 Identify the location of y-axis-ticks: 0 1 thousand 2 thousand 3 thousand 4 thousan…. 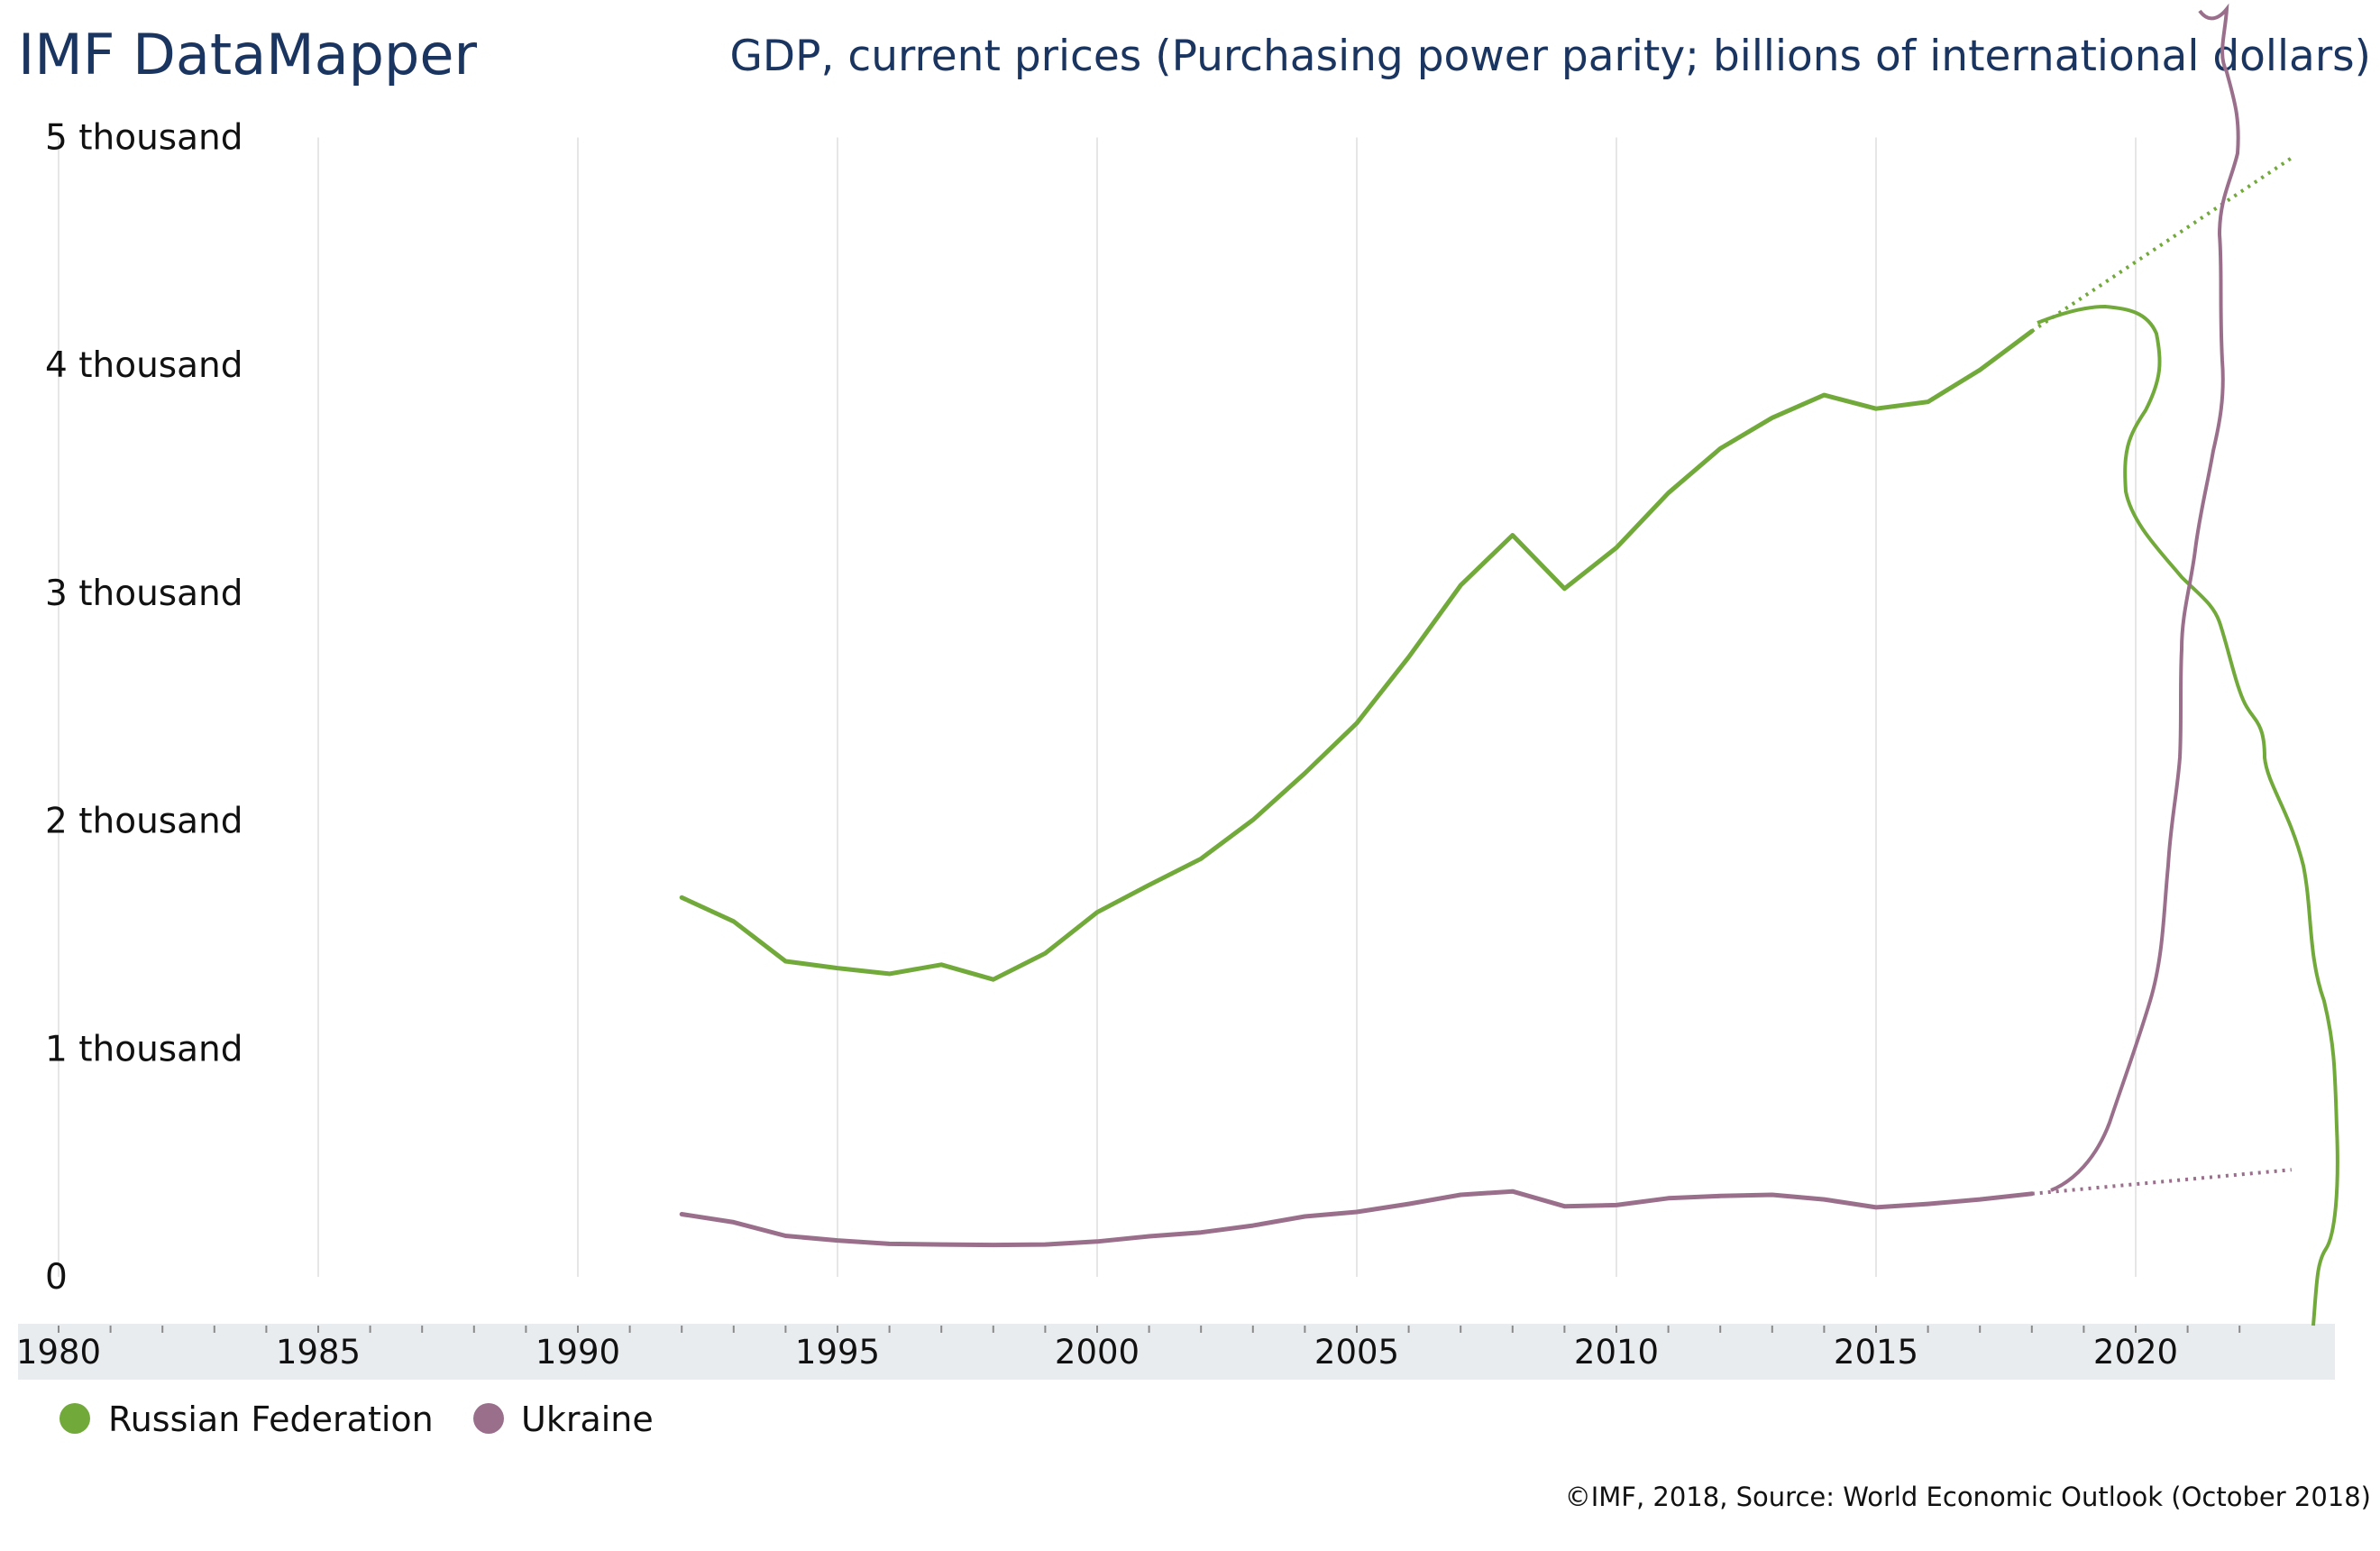
(144, 708).